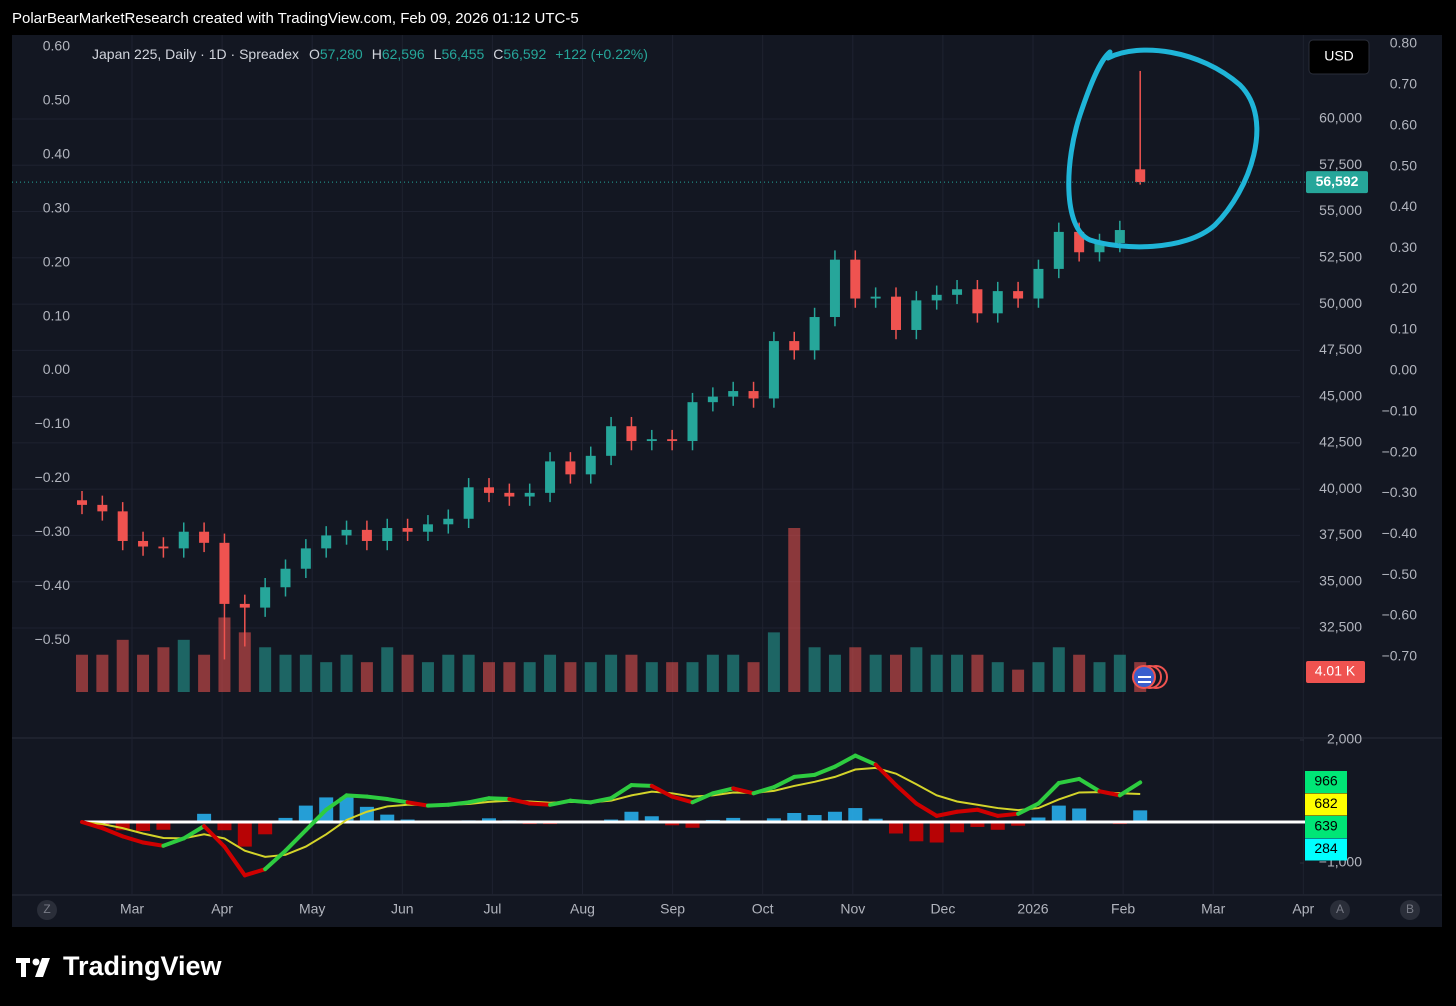 This screenshot has width=1456, height=1006. Describe the element at coordinates (1403, 288) in the screenshot. I see `right-tick-label: 0.20` at that location.